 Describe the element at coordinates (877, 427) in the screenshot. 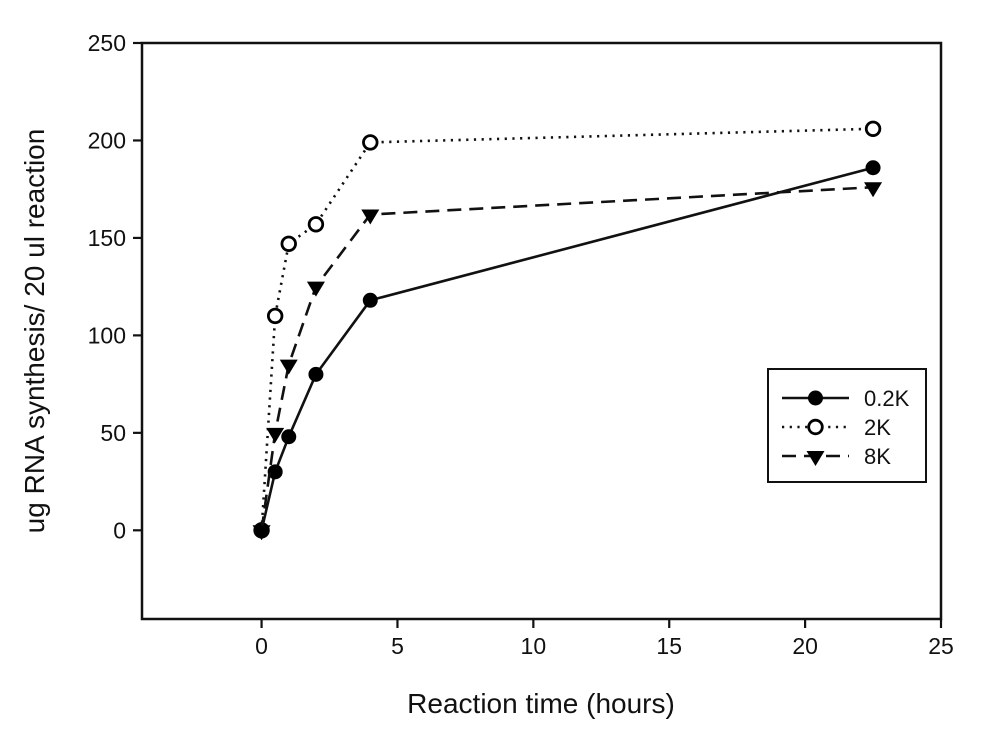

I see `legend-label: 2K` at that location.